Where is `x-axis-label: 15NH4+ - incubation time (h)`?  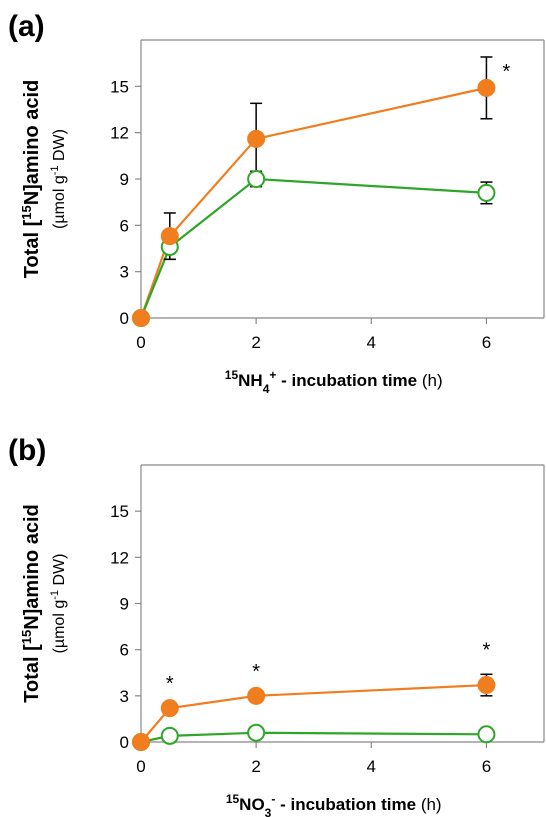
x-axis-label: 15NH4+ - incubation time (h) is located at coordinates (334, 382).